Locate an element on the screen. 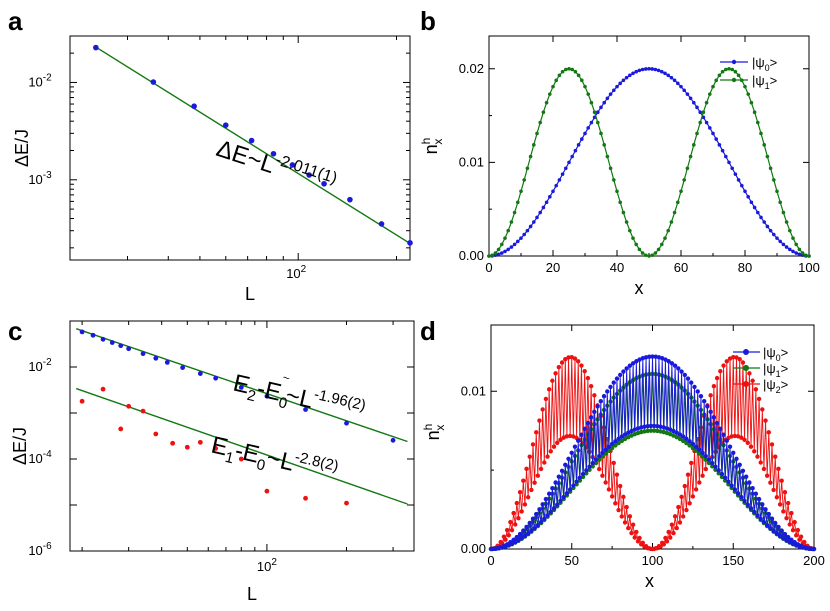 The height and width of the screenshot is (611, 830). legend-label-d-2: |ψ2> is located at coordinates (775, 386).